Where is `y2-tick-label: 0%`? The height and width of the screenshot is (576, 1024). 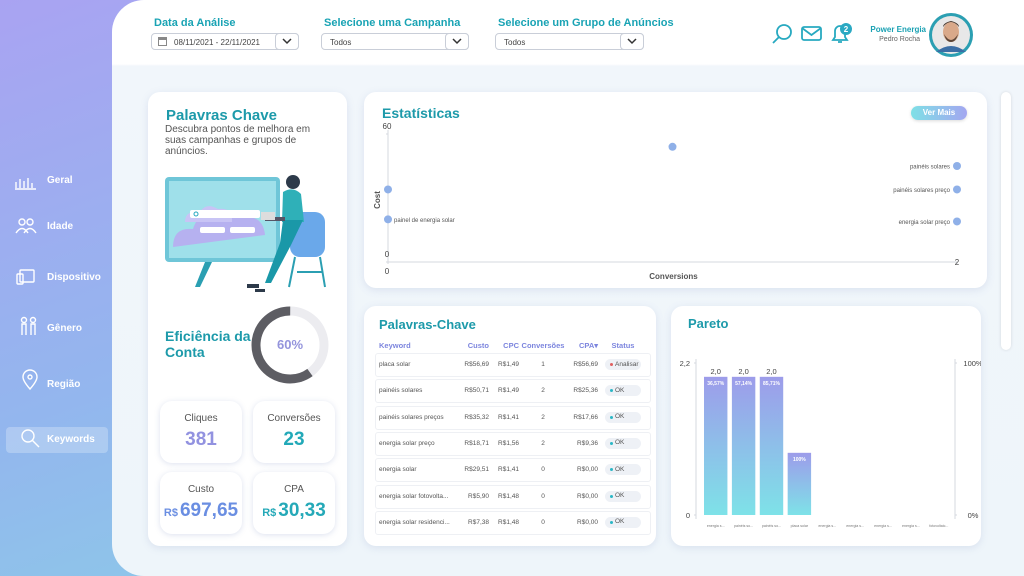
y2-tick-label: 0% is located at coordinates (973, 515).